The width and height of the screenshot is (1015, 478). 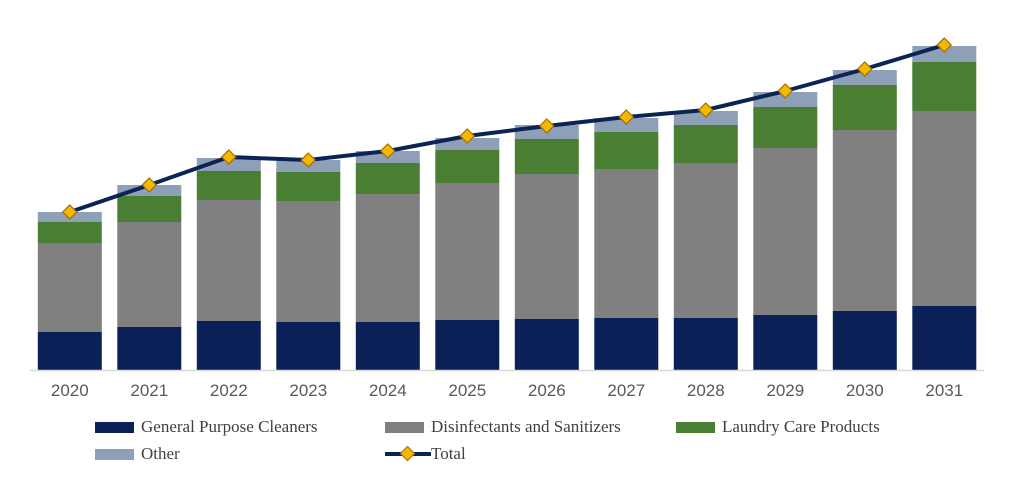 What do you see at coordinates (69, 232) in the screenshot?
I see `bar-laundry-care-products-2020` at bounding box center [69, 232].